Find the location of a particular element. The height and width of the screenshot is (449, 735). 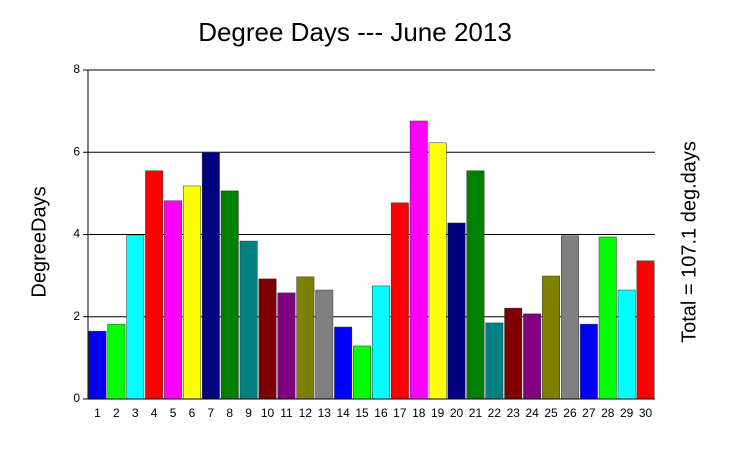

x-tick-label: 1 is located at coordinates (97, 413).